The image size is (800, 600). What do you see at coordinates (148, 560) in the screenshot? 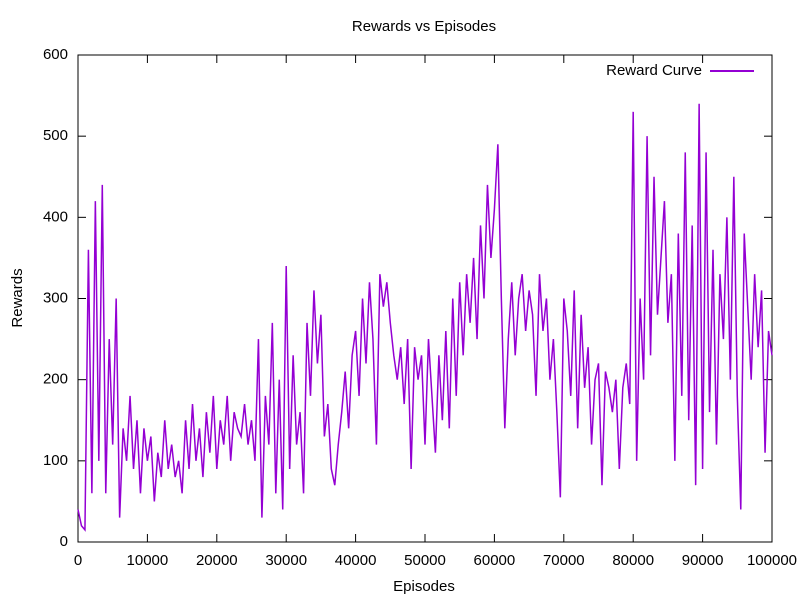
I see `x-tick-label: 10000` at bounding box center [148, 560].